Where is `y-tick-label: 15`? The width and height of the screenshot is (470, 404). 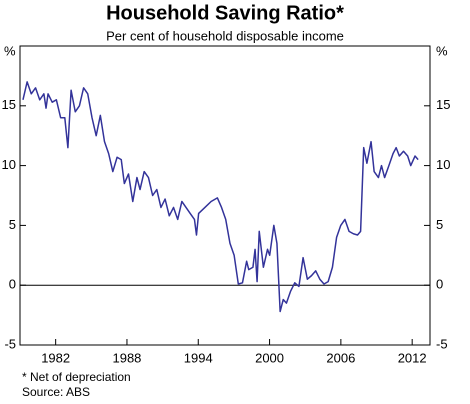
y-tick-label: 15 is located at coordinates (9, 104).